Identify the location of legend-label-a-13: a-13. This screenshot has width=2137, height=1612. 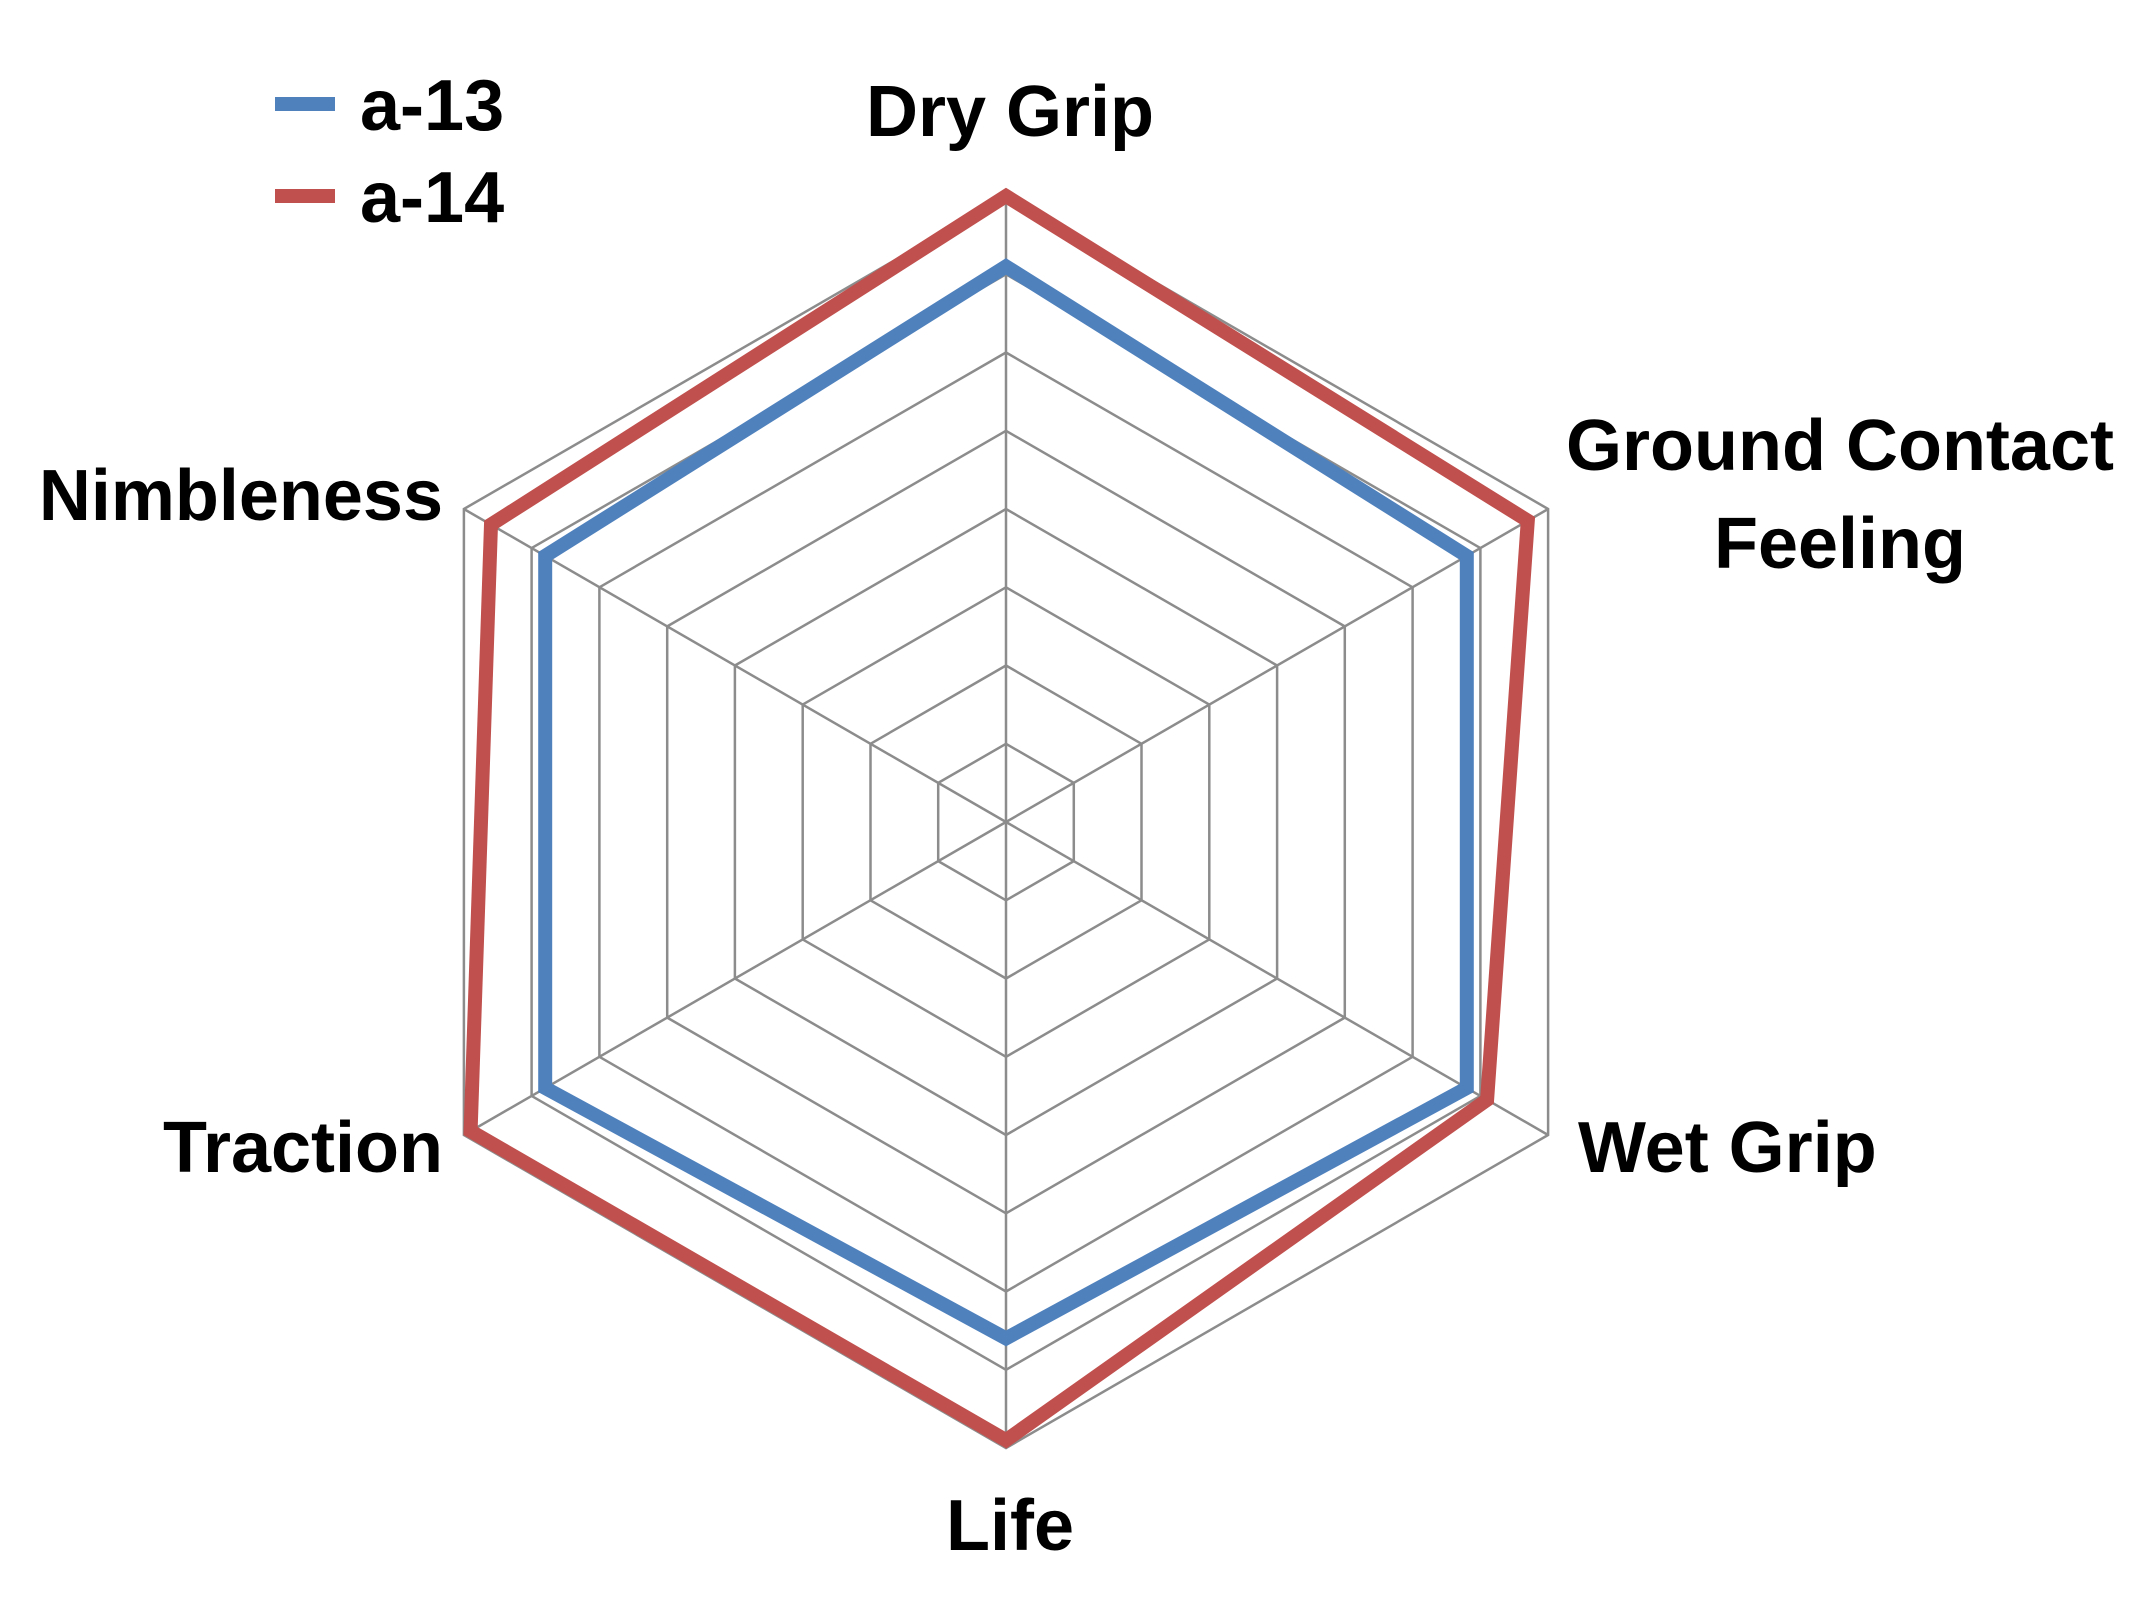
(432, 106).